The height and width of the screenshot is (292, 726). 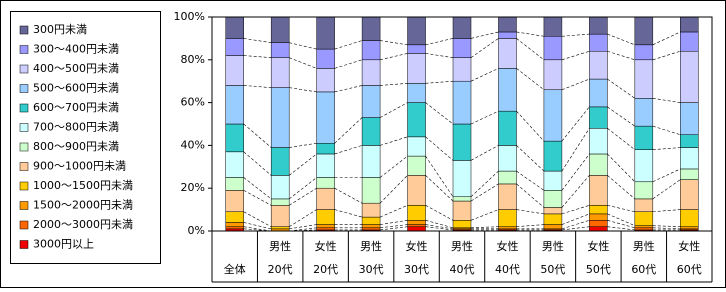 I want to click on legend-label: 300円未満, so click(x=60, y=29).